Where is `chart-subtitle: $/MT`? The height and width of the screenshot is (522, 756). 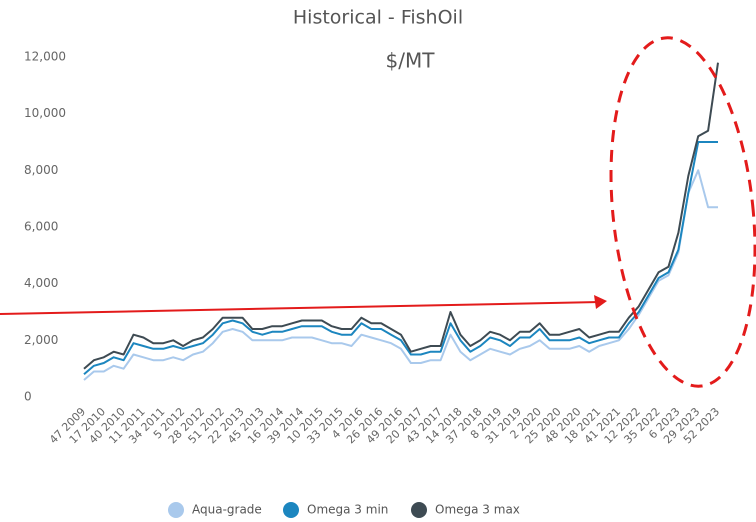
chart-subtitle: $/MT is located at coordinates (411, 61).